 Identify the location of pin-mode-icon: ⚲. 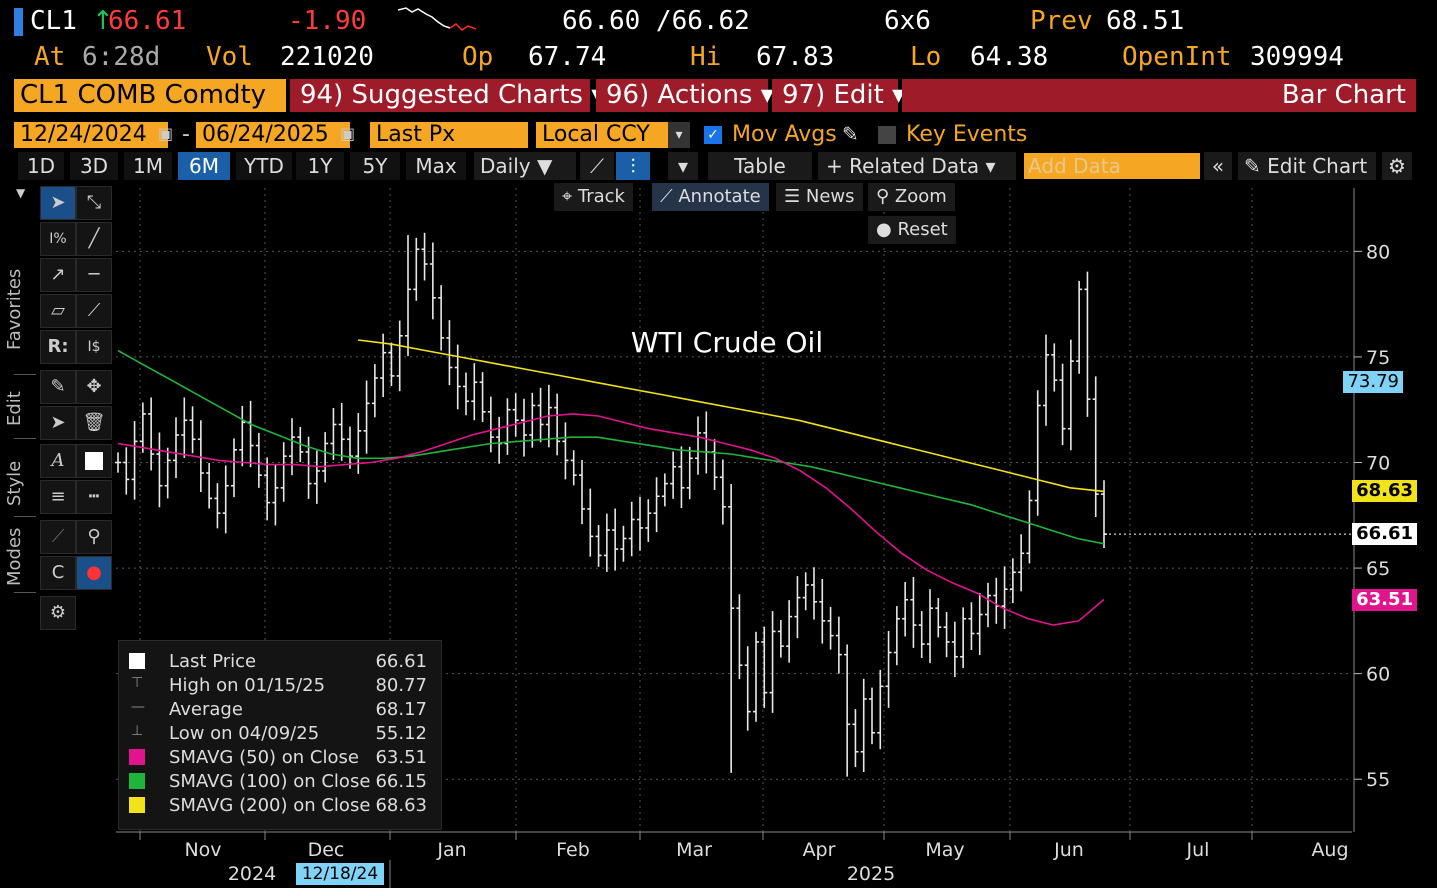
(94, 537).